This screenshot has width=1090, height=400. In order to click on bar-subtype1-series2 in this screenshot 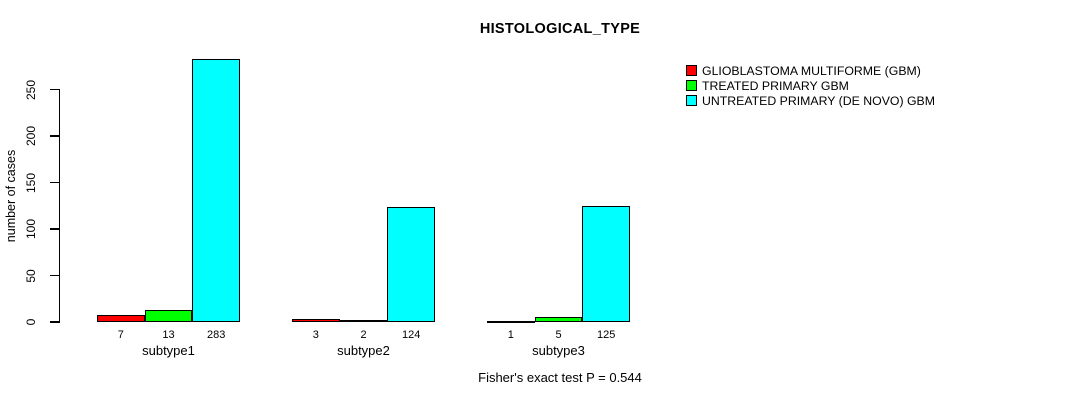, I will do `click(168, 315)`.